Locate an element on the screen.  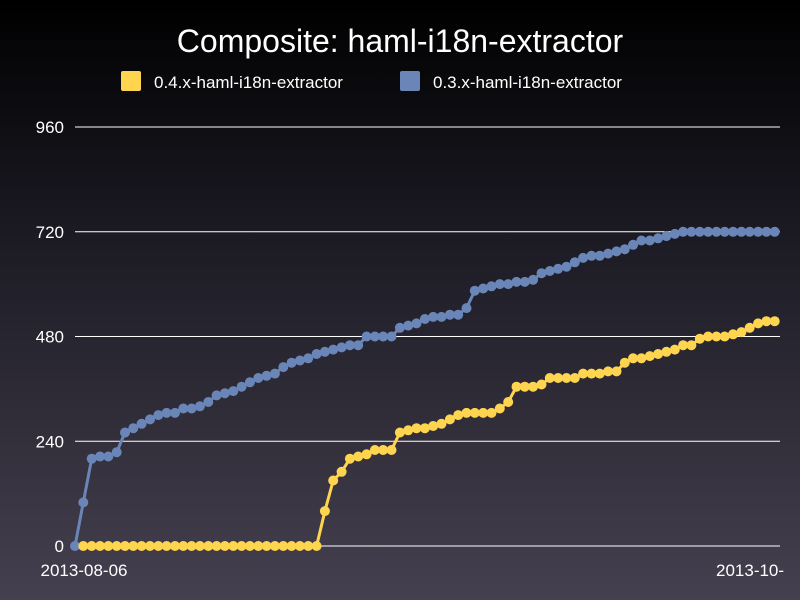
y-tick-label-240: 240 is located at coordinates (50, 441).